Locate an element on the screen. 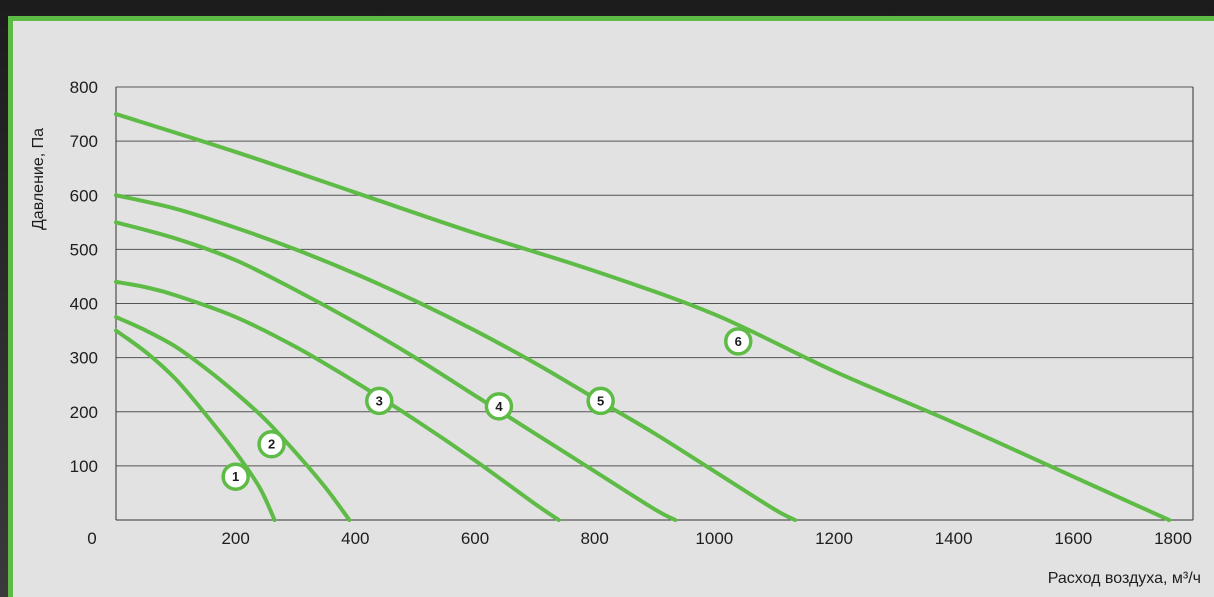 This screenshot has height=597, width=1214. marker-label: 3 is located at coordinates (379, 400).